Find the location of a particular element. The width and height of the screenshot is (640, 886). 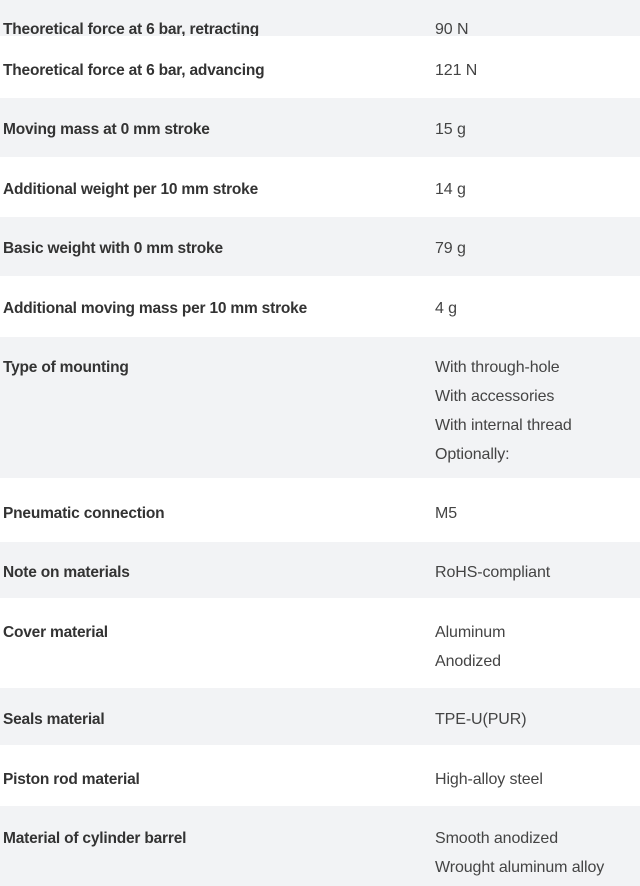

spec-value-line: 79 g is located at coordinates (450, 248).